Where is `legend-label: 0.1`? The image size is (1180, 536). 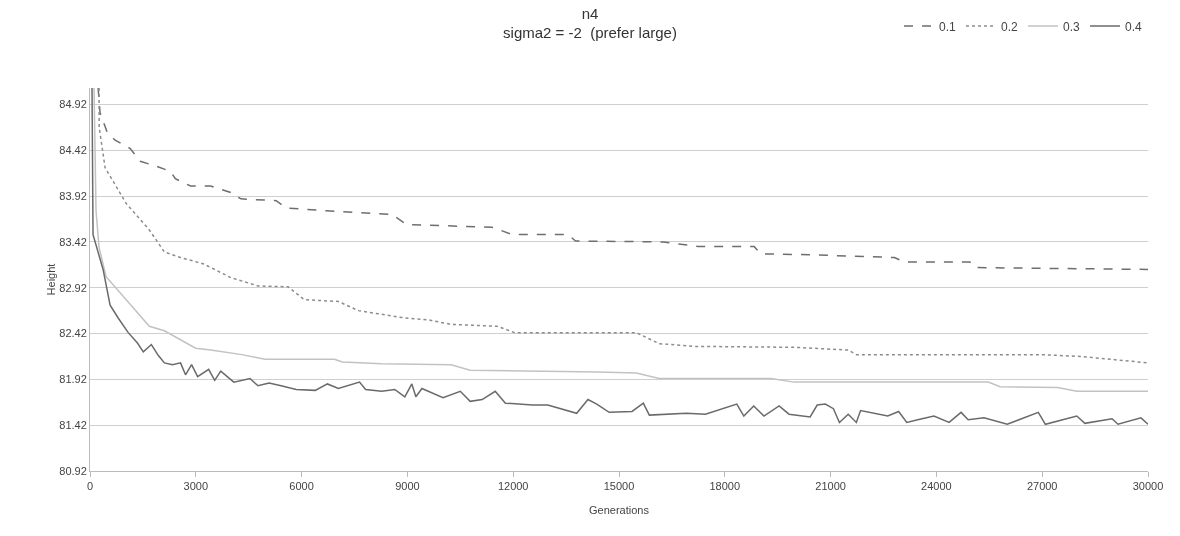
legend-label: 0.1 is located at coordinates (948, 26).